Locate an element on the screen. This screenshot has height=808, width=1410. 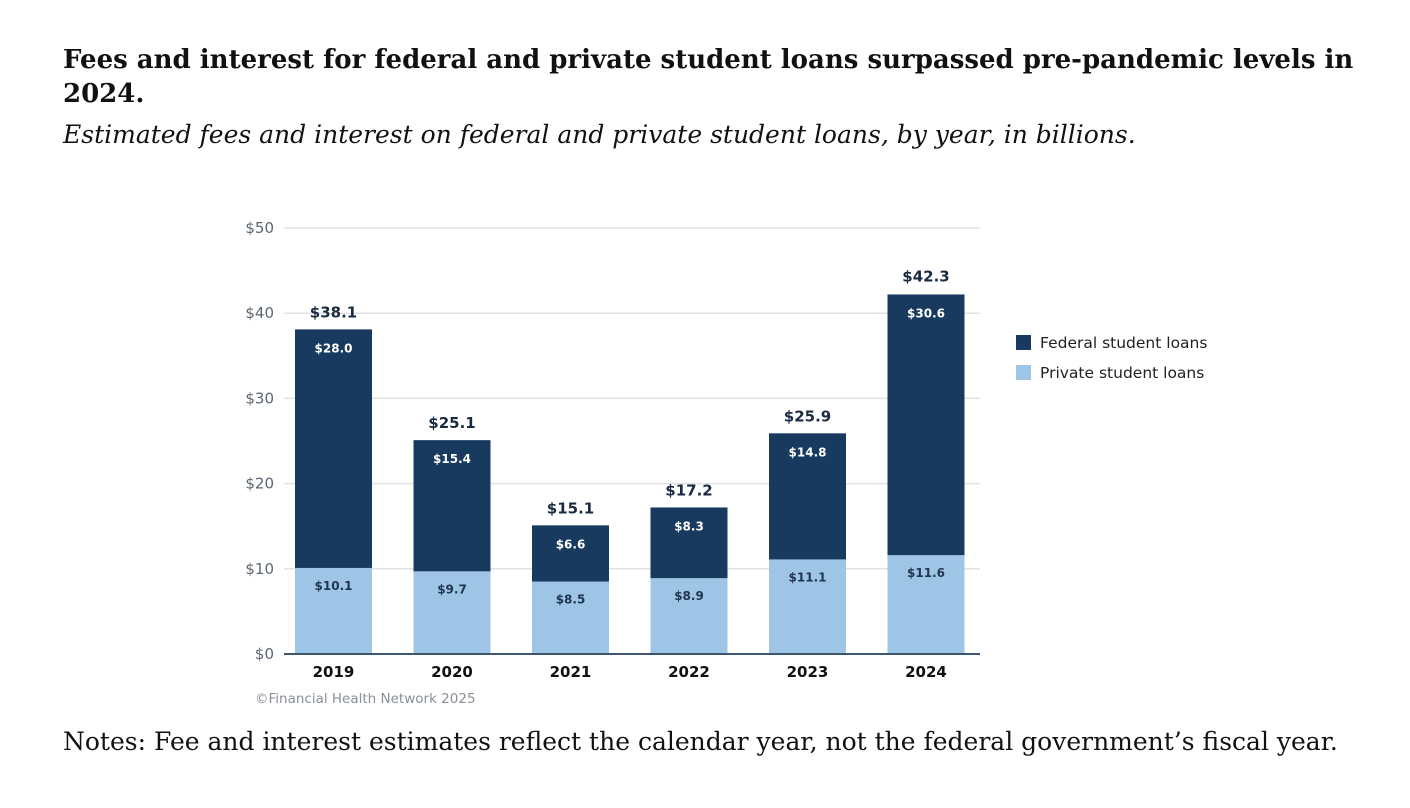
data-label: $11.6 is located at coordinates (926, 573).